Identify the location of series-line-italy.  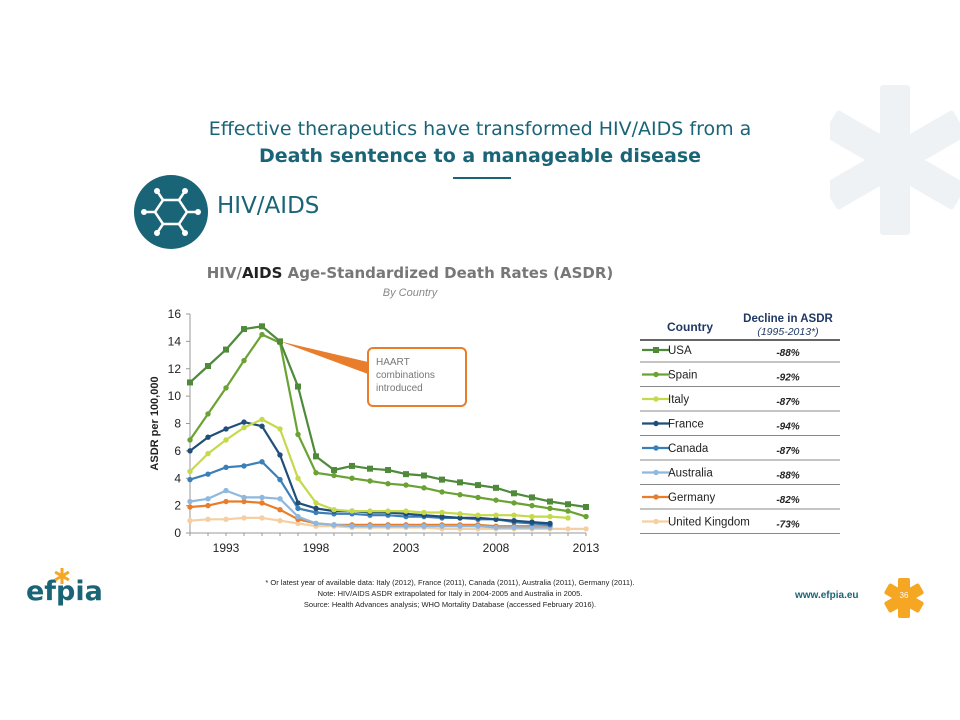
(379, 468).